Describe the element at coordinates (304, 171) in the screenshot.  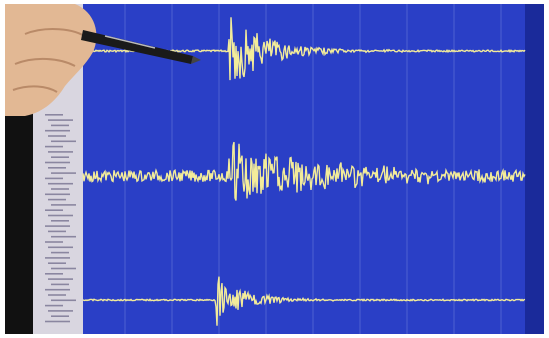
I see `trace-middle` at that location.